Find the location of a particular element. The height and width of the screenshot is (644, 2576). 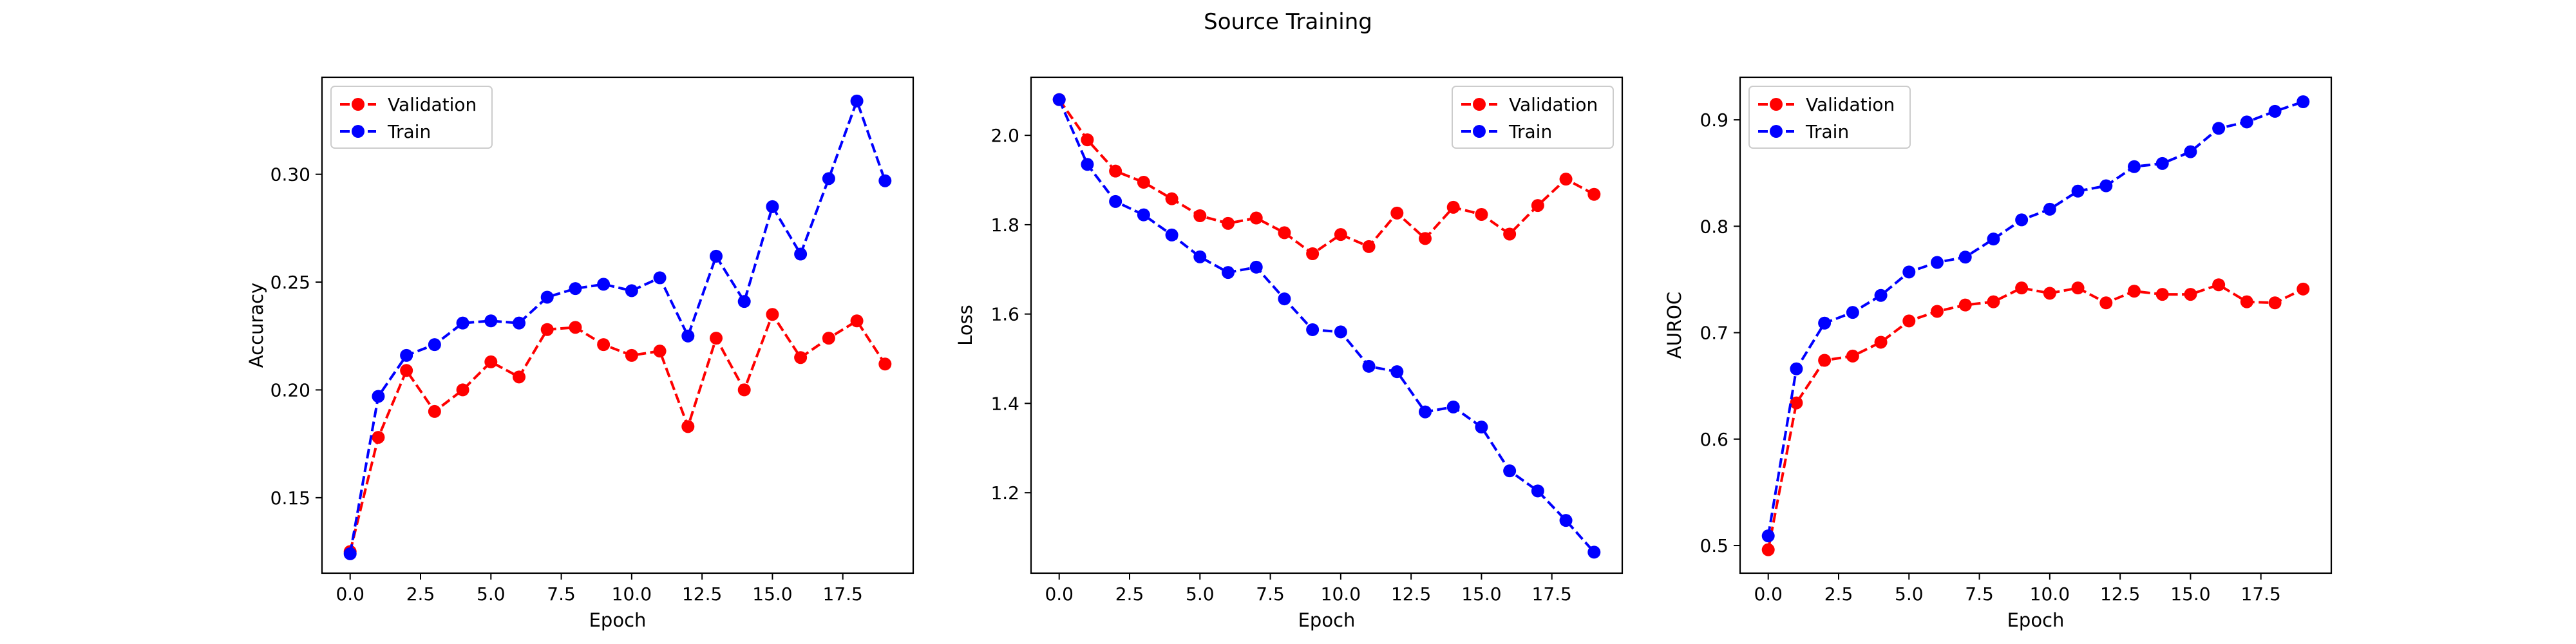

y-tick-label: 0.6 is located at coordinates (1714, 439).